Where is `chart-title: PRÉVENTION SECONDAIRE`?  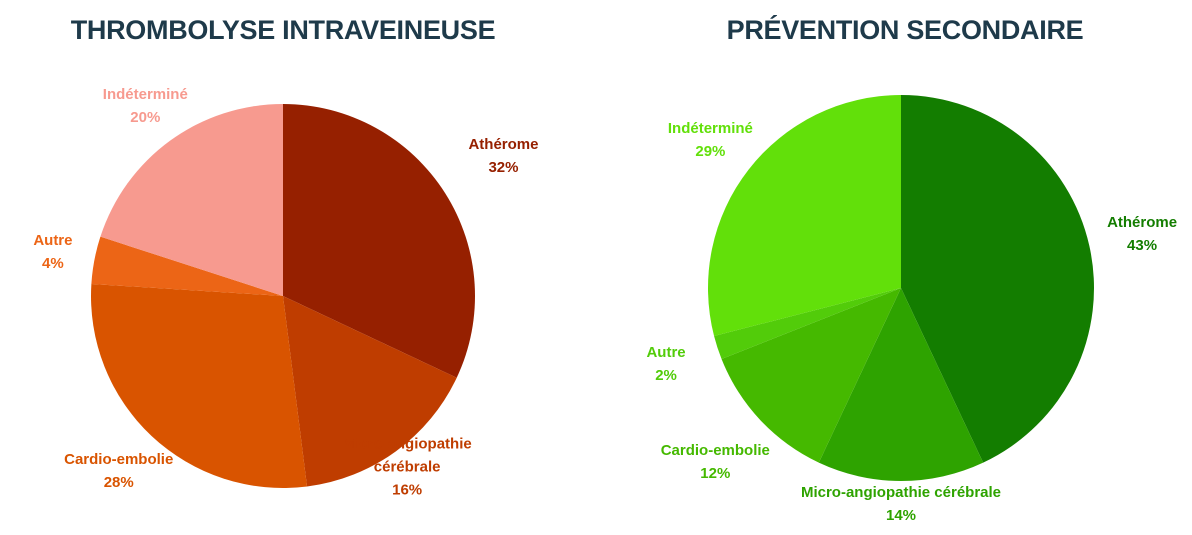 chart-title: PRÉVENTION SECONDAIRE is located at coordinates (905, 29).